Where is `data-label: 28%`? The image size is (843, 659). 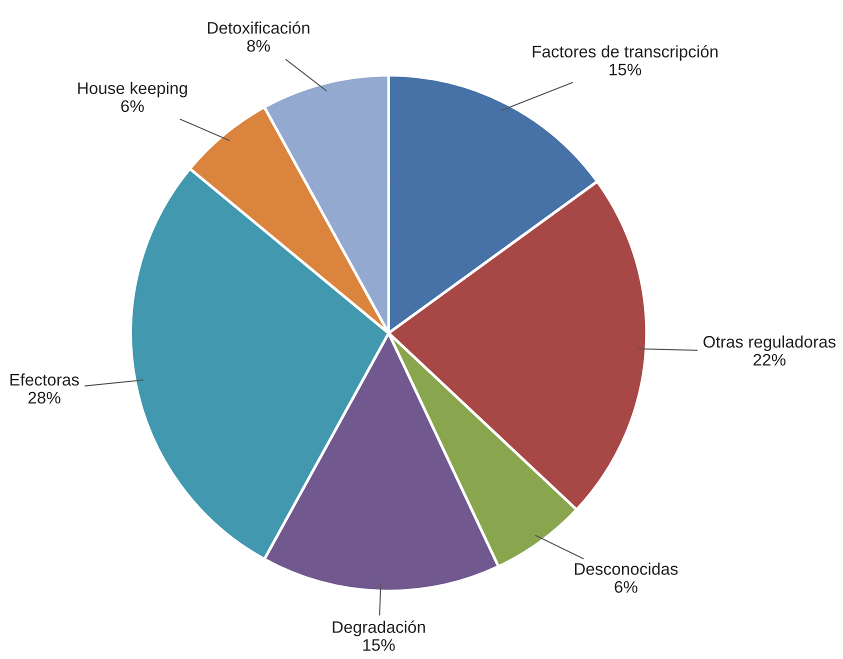 data-label: 28% is located at coordinates (44, 398).